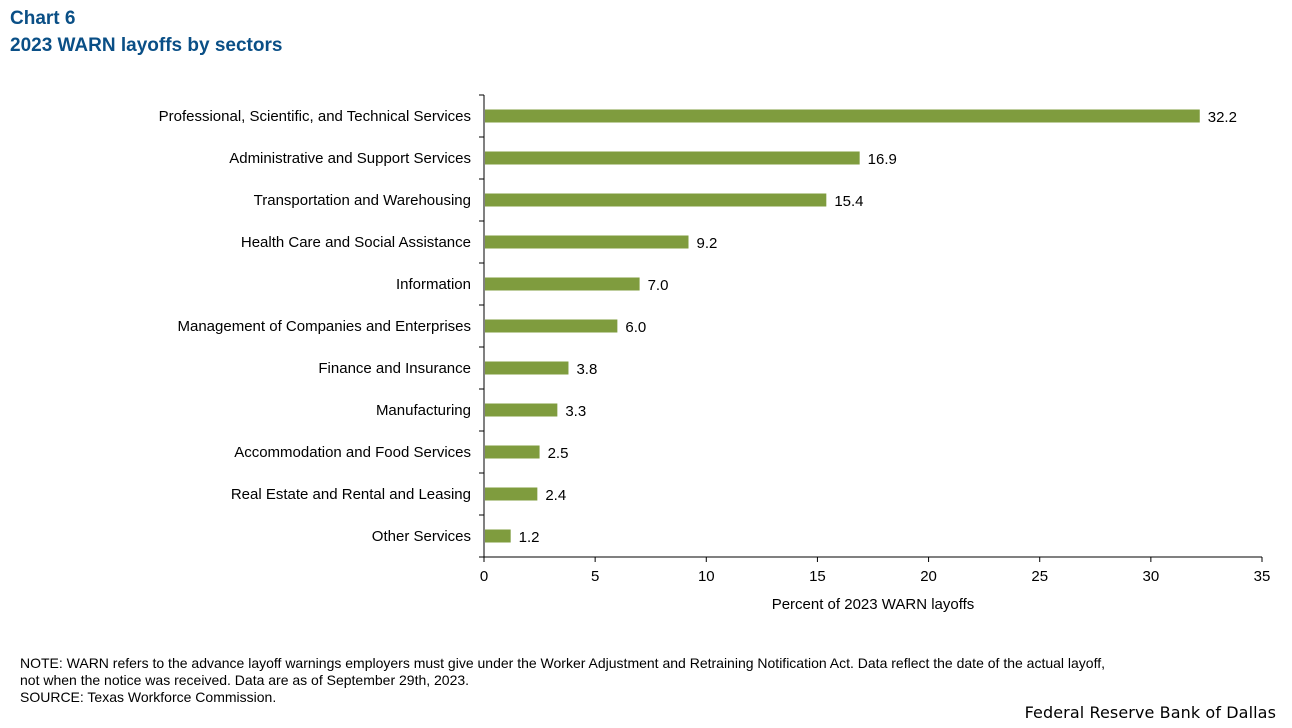 The width and height of the screenshot is (1292, 728). Describe the element at coordinates (586, 369) in the screenshot. I see `data-label: 3.8` at that location.